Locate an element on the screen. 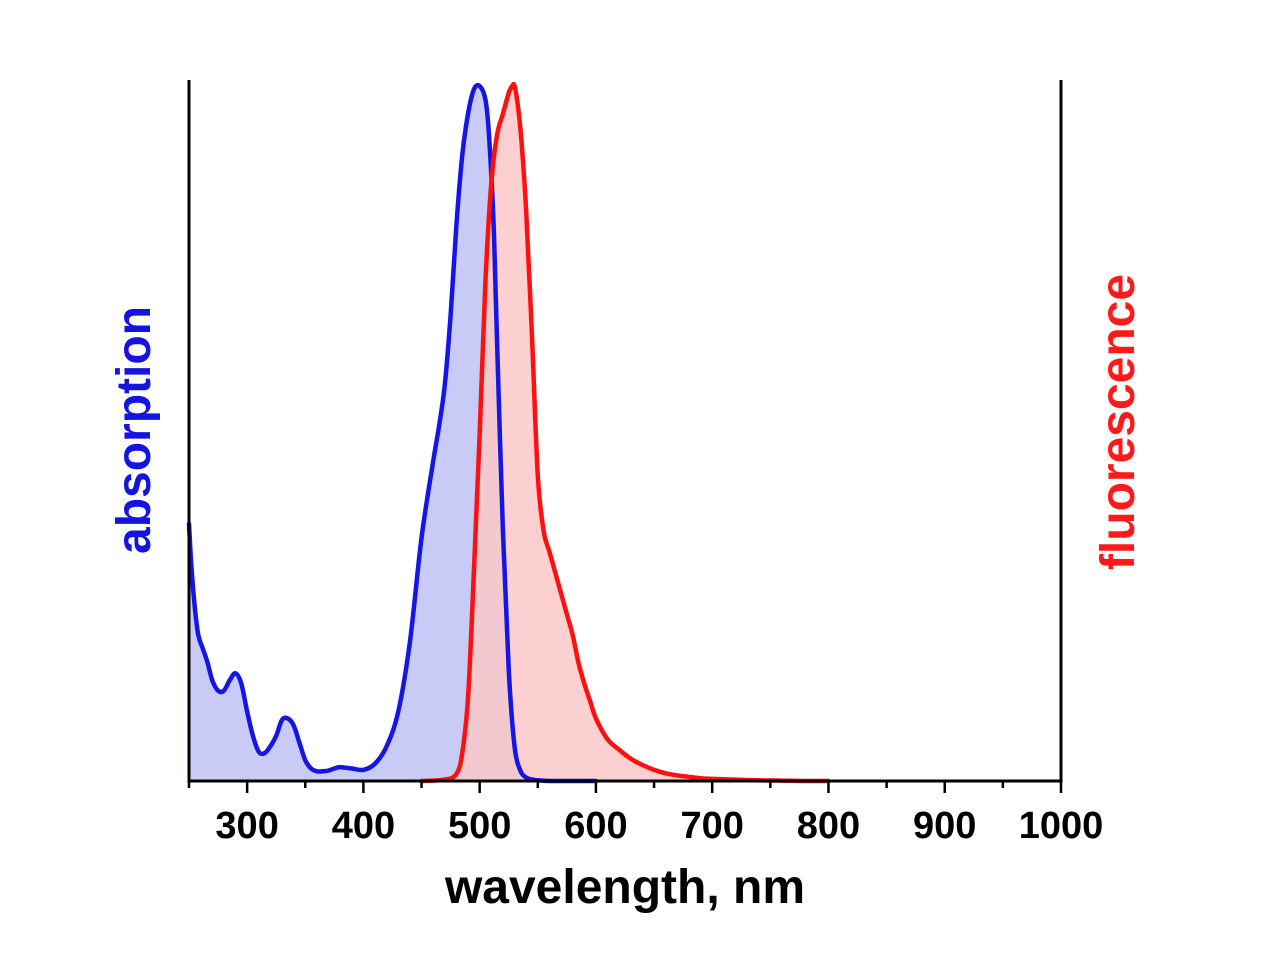 Image resolution: width=1280 pixels, height=980 pixels. left-axis-title: absorption is located at coordinates (134, 430).